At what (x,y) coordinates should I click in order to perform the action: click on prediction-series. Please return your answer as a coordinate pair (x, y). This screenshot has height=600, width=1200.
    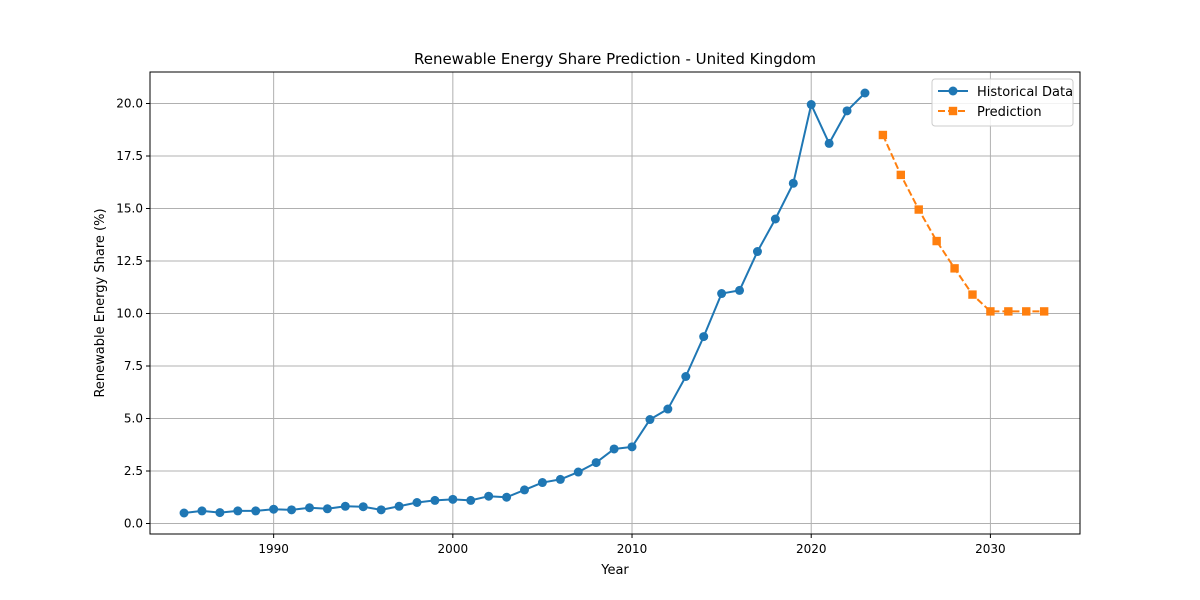
    Looking at the image, I should click on (963, 223).